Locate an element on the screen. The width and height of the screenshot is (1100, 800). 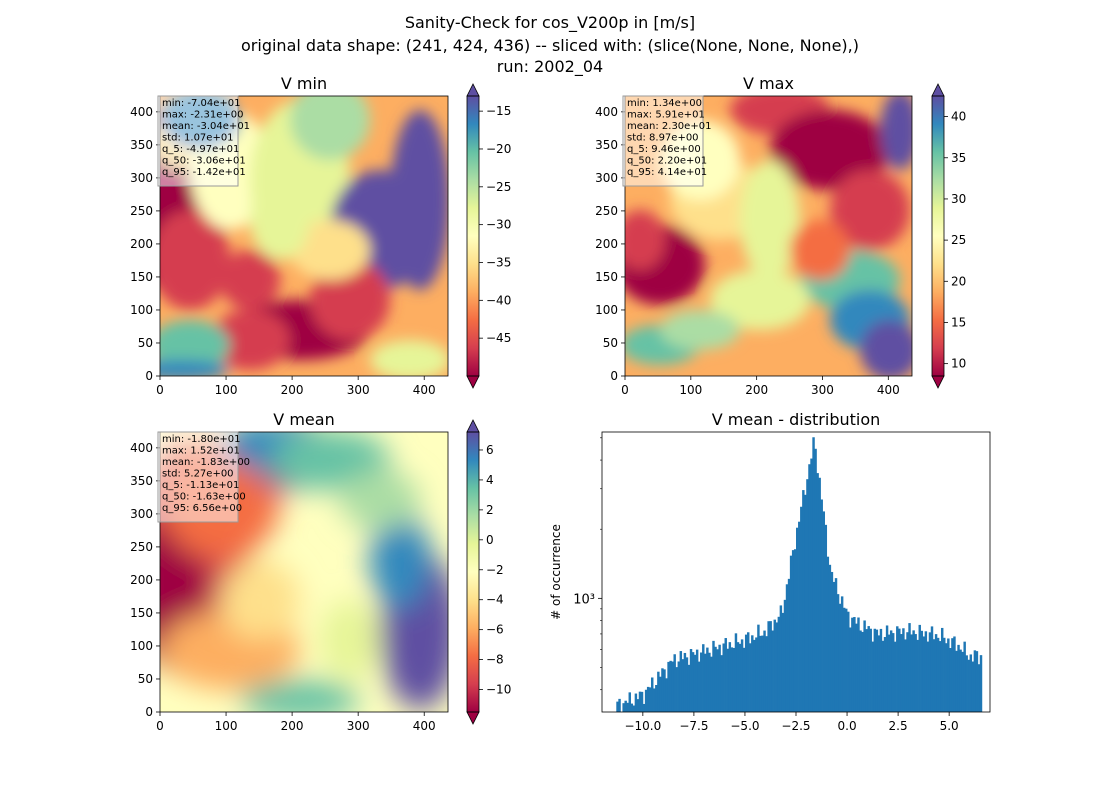
x-tick-label: 400 is located at coordinates (888, 390).